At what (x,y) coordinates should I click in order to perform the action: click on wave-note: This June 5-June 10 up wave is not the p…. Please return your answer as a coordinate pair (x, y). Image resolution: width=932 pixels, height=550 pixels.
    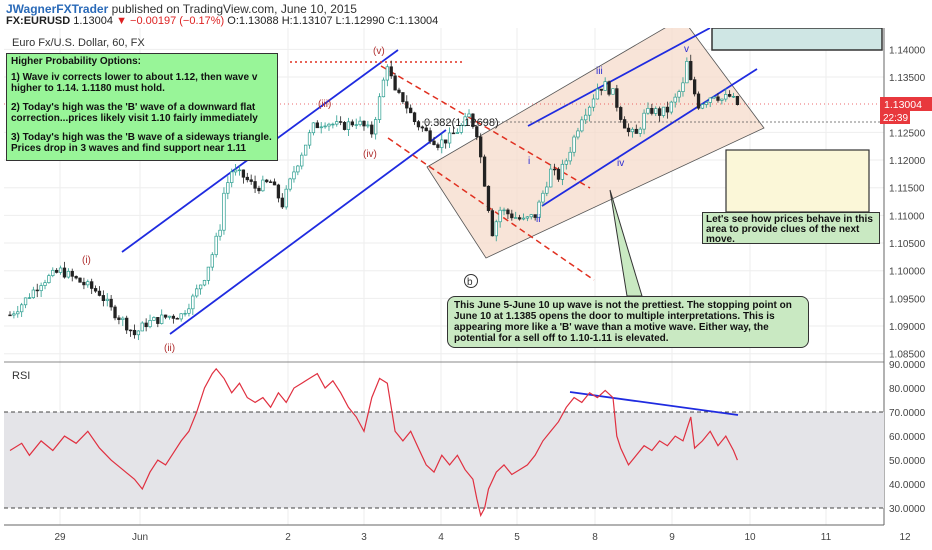
    Looking at the image, I should click on (628, 322).